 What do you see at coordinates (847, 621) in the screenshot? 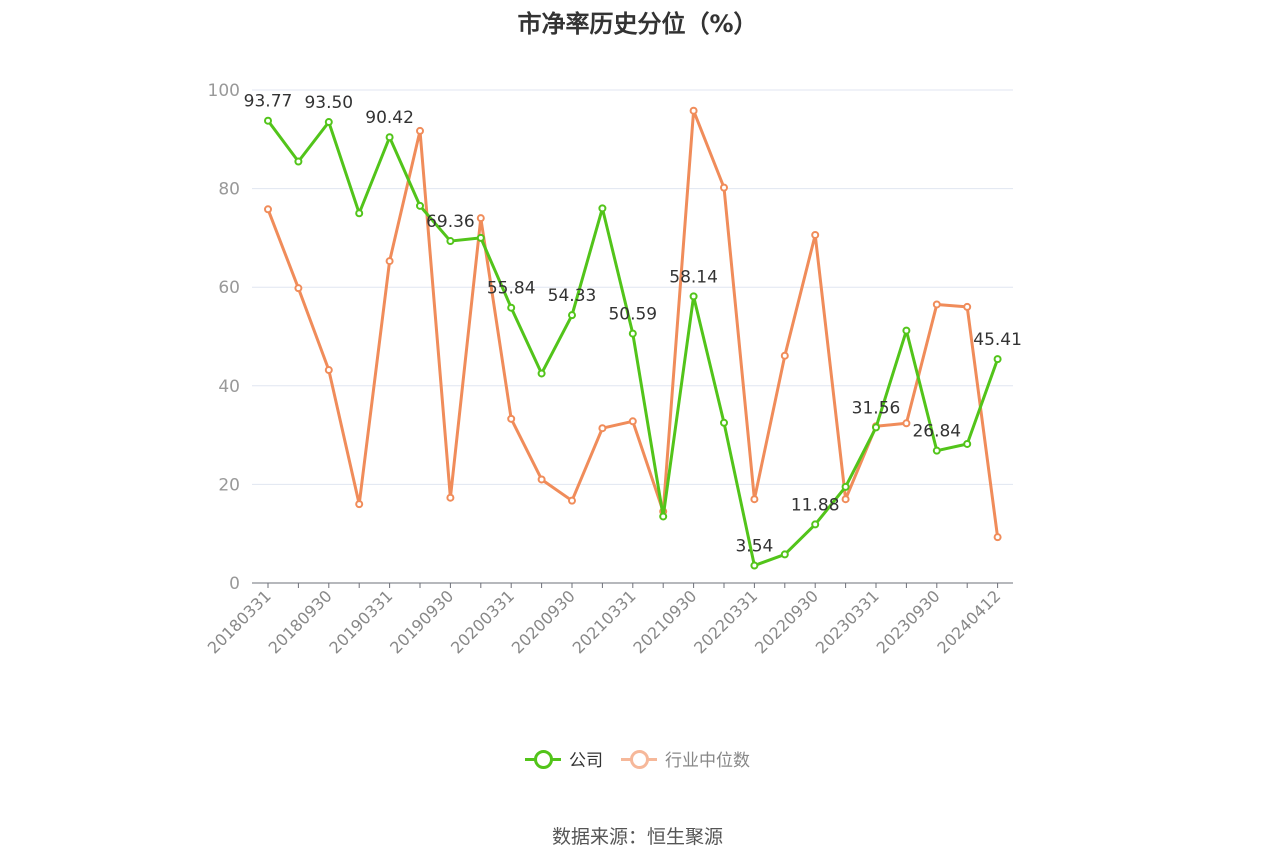
I see `x-tick-label: 20230331` at bounding box center [847, 621].